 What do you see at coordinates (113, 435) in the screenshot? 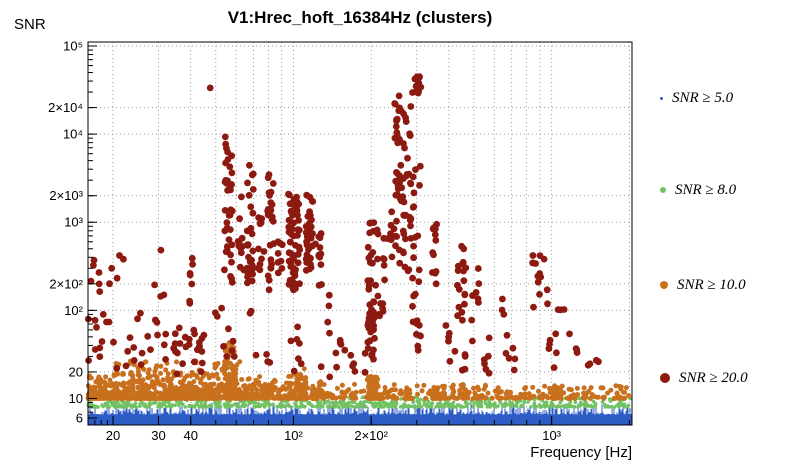
I see `x-tick-label: 20` at bounding box center [113, 435].